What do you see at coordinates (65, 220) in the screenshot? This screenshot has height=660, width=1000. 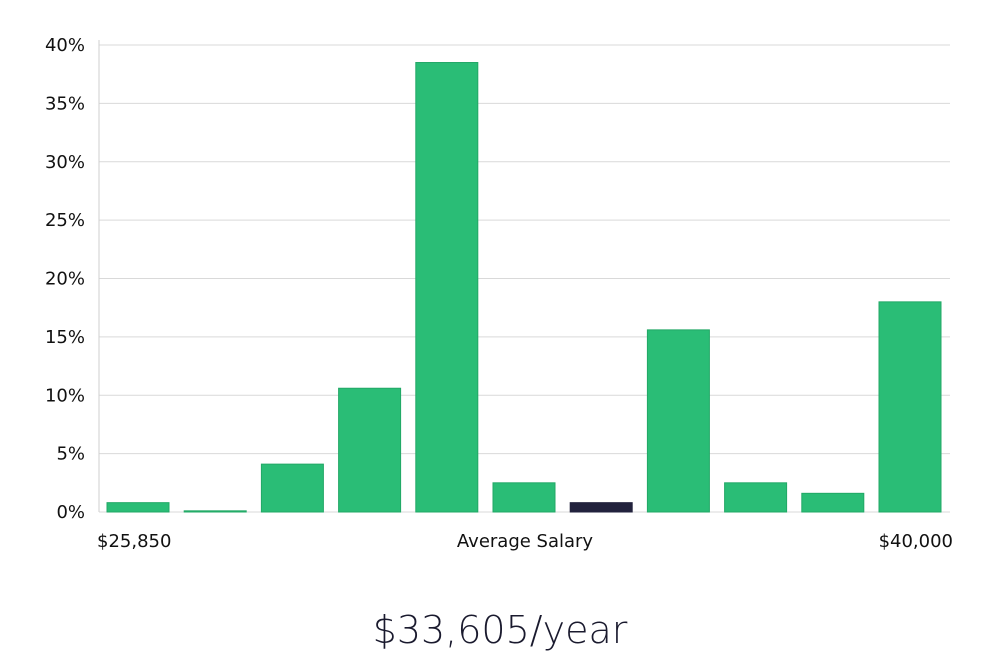 I see `y-tick-label: 25%` at bounding box center [65, 220].